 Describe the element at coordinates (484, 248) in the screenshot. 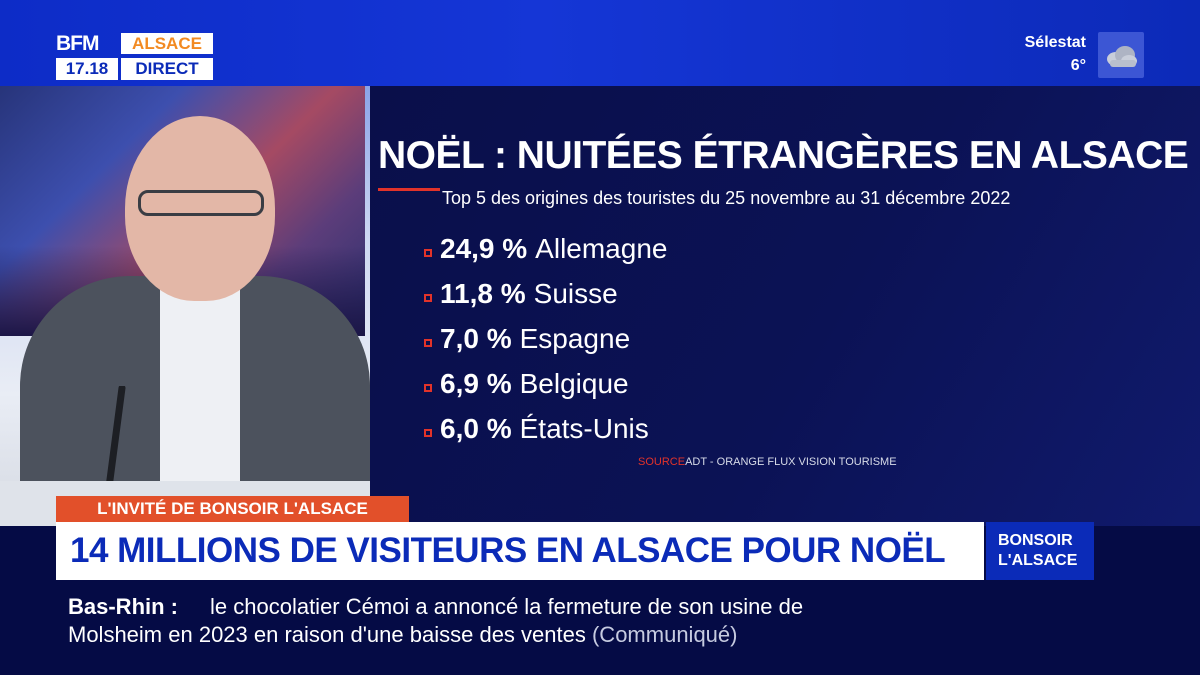

I see `percentage-value: 24,9 %` at that location.